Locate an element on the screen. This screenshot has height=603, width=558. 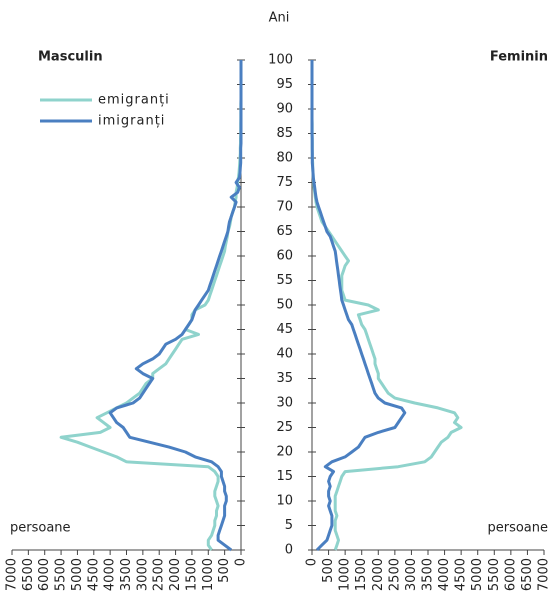
panel-title: Feminin is located at coordinates (519, 57).